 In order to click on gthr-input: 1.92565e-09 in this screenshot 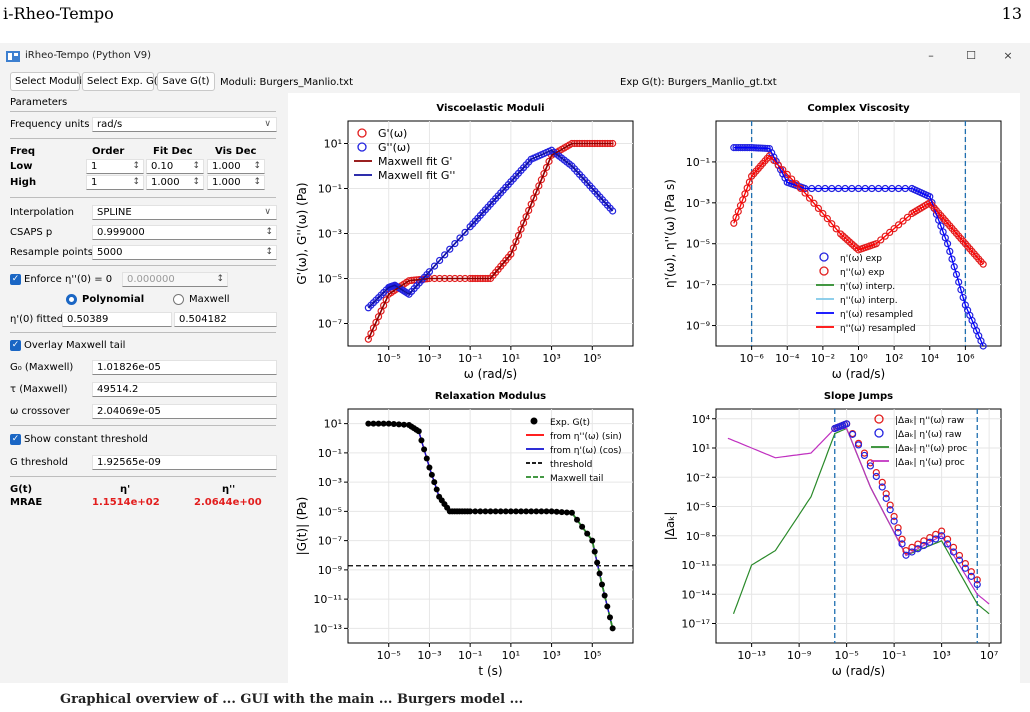, I will do `click(184, 462)`.